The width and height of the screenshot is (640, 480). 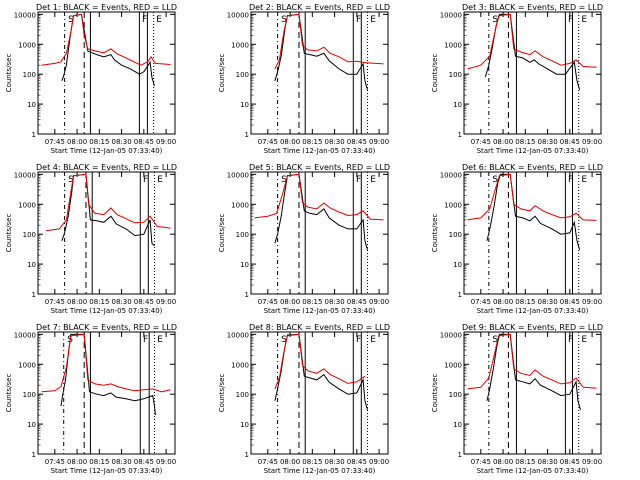 What do you see at coordinates (106, 327) in the screenshot?
I see `panel-title: Det 7: BLACK = Events, RED = LLD` at bounding box center [106, 327].